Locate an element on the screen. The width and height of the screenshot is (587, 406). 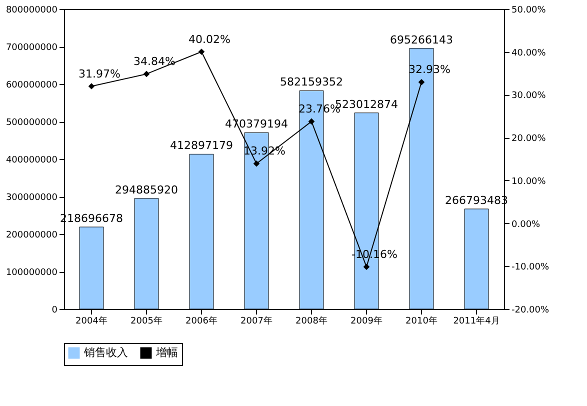
x-tick-label: 2006年 is located at coordinates (202, 321).